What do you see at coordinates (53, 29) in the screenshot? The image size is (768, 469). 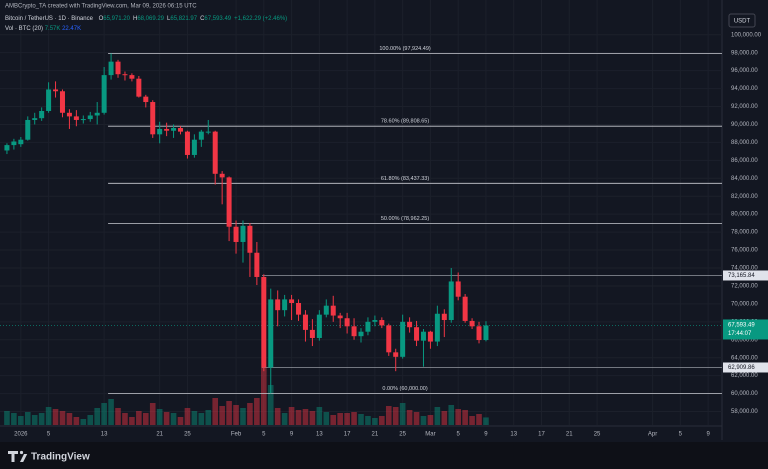 I see `volume-value: 7.57K` at bounding box center [53, 29].